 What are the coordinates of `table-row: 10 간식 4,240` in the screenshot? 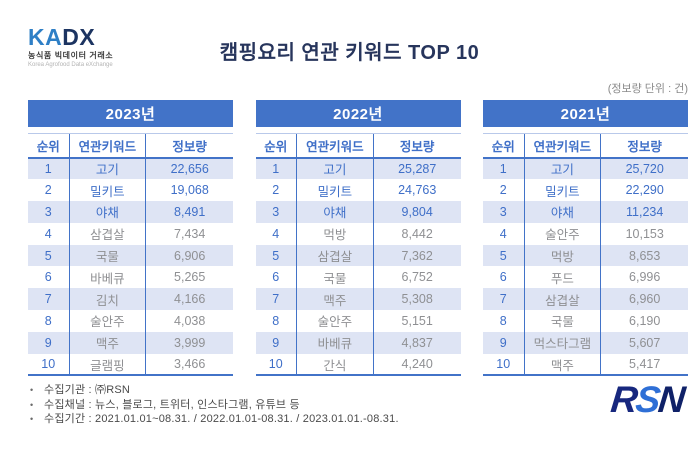 It's located at (358, 365).